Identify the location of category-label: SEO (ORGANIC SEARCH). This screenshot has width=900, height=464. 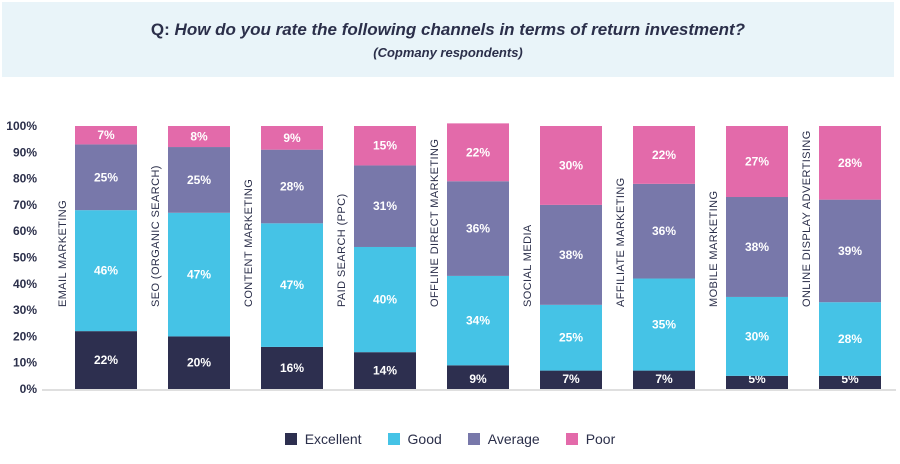
(156, 236).